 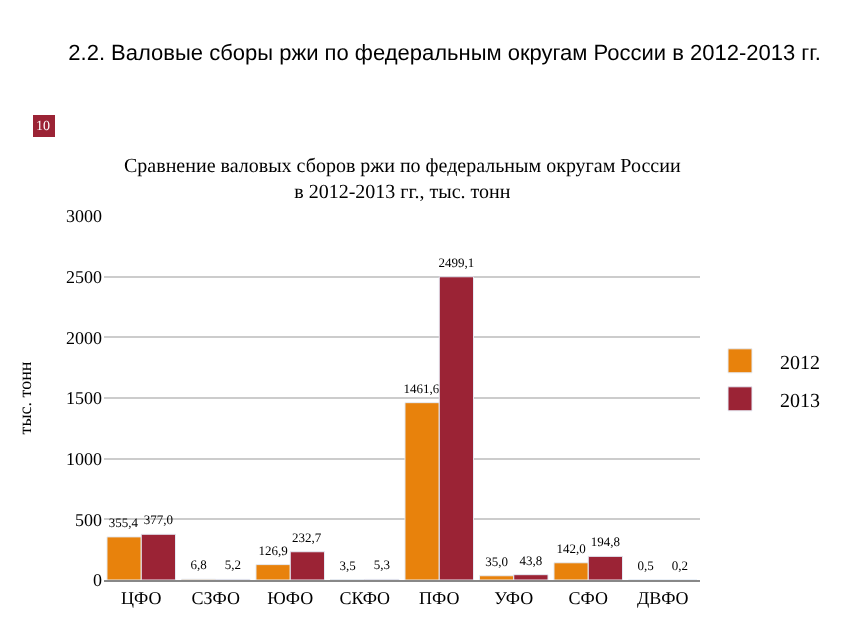 I want to click on x-tick-label: ДВФО, so click(x=663, y=597).